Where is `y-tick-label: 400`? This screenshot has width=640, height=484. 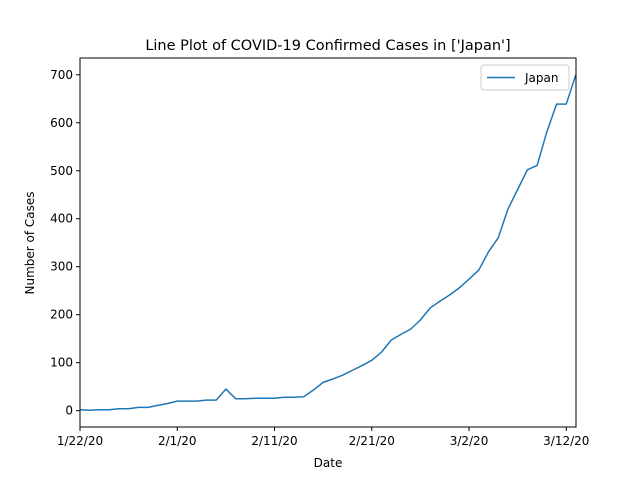 y-tick-label: 400 is located at coordinates (61, 219).